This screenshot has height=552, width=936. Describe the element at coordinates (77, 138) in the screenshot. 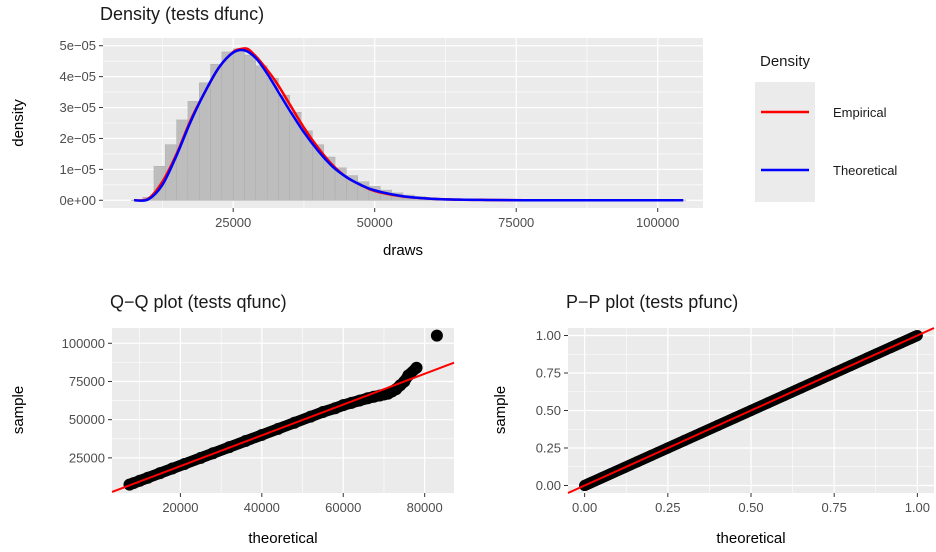

I see `density-y-tick-label: 2e−05` at that location.